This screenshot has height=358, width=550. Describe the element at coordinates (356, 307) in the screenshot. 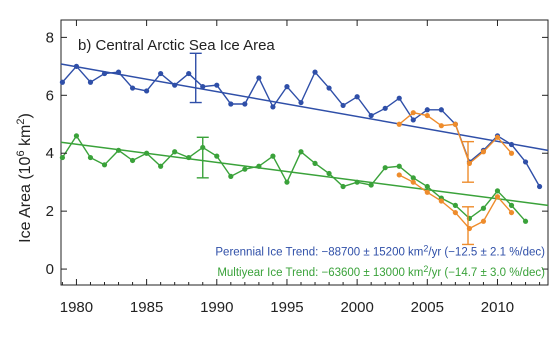

I see `x-tick-label: 2000` at that location.